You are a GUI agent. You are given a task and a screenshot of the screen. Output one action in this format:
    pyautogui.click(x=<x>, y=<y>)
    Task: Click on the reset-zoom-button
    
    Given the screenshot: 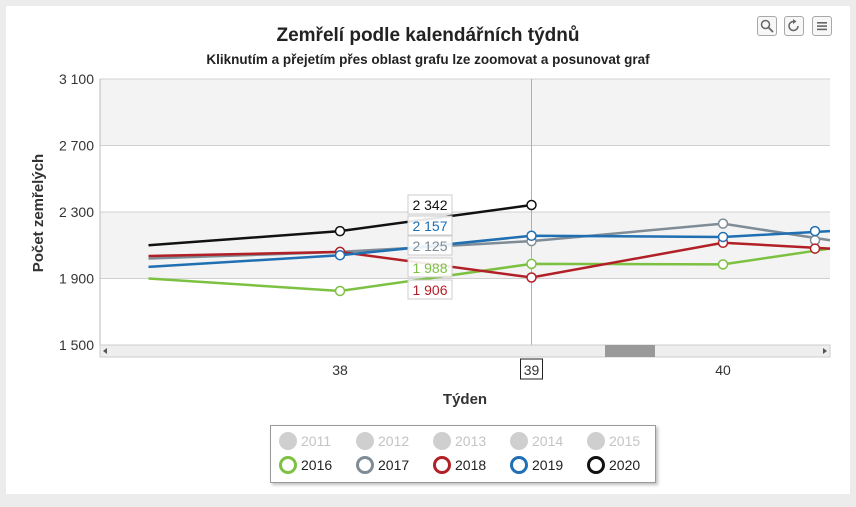 What is the action you would take?
    pyautogui.click(x=794, y=26)
    